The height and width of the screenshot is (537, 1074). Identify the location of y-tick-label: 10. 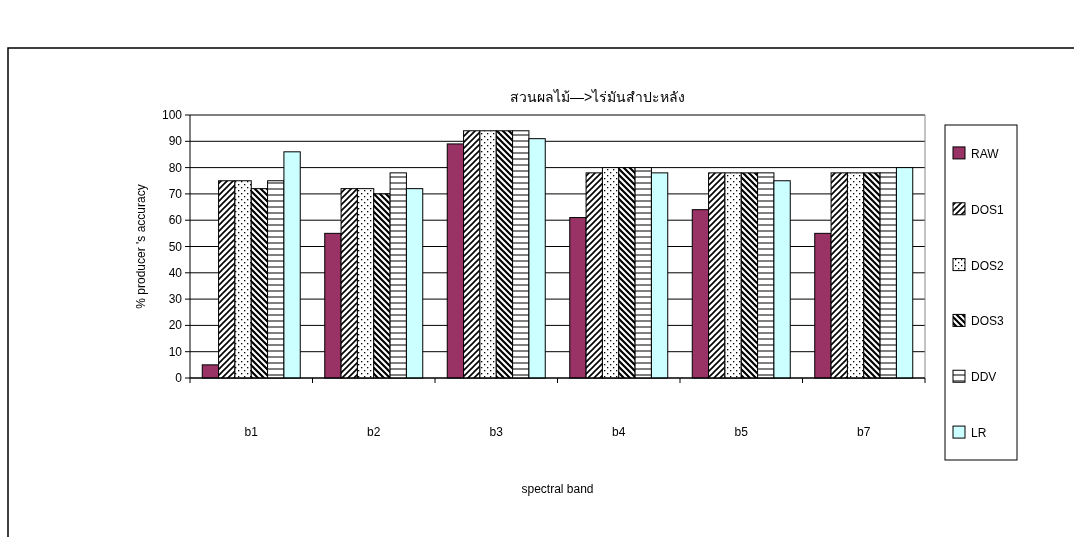
(175, 351).